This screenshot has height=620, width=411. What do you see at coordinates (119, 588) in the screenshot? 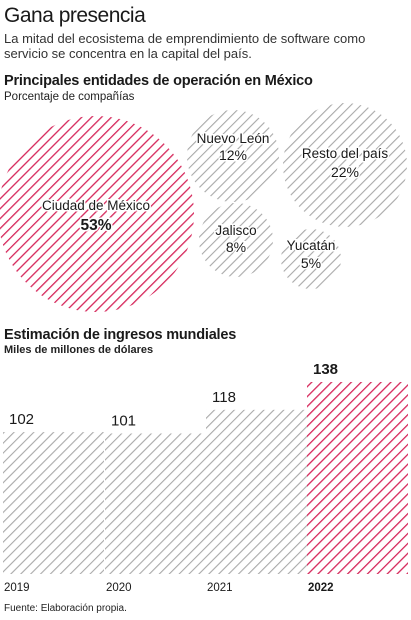
I see `x-tick-label-2020: 2020` at bounding box center [119, 588].